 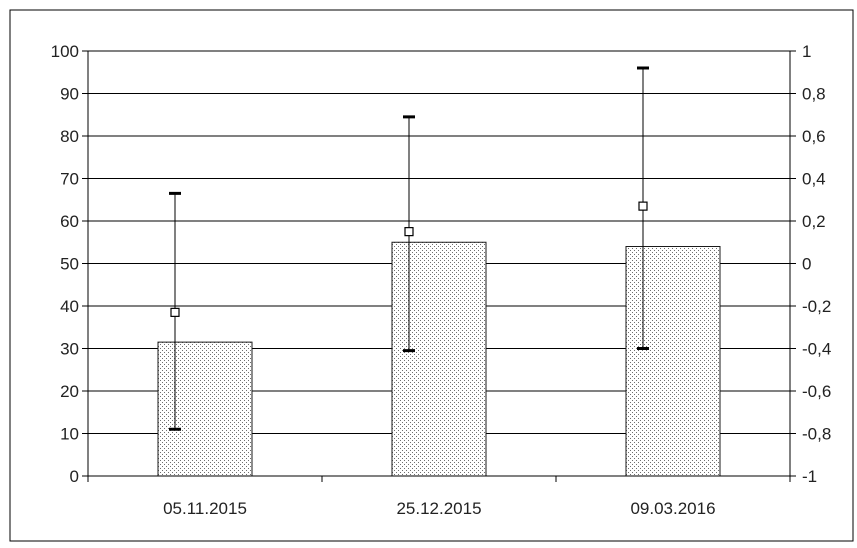 What do you see at coordinates (69, 221) in the screenshot?
I see `left-tick-label: 60` at bounding box center [69, 221].